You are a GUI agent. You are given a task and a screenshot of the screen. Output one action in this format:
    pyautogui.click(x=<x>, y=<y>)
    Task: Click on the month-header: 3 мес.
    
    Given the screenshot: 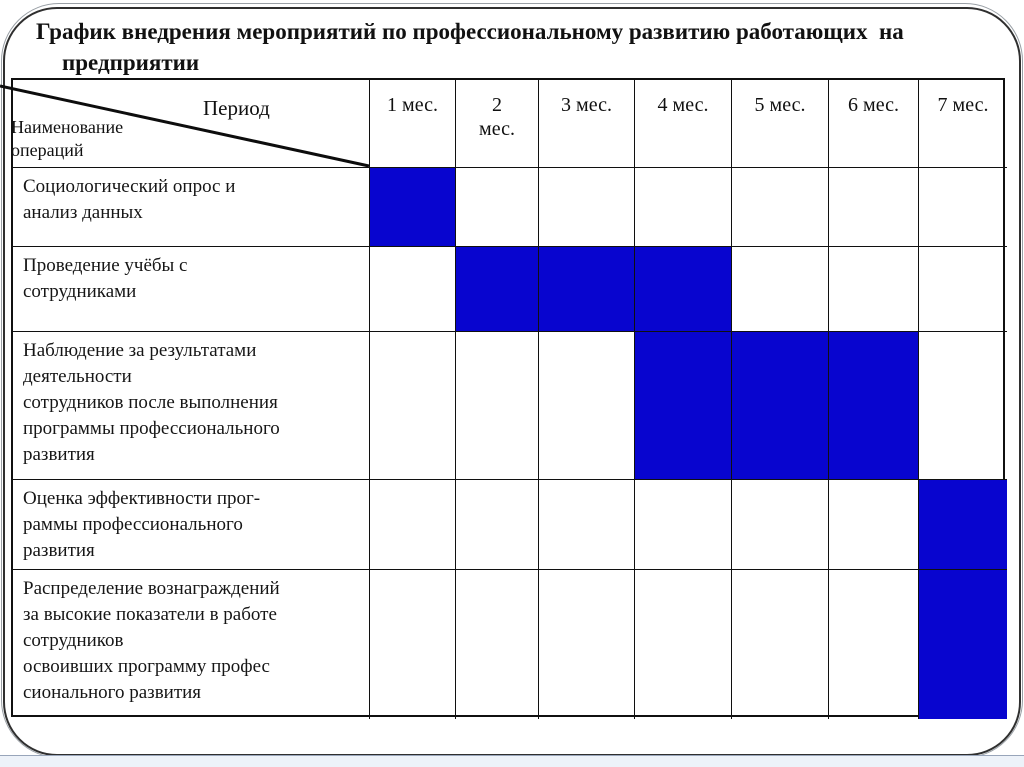 What is the action you would take?
    pyautogui.click(x=587, y=124)
    